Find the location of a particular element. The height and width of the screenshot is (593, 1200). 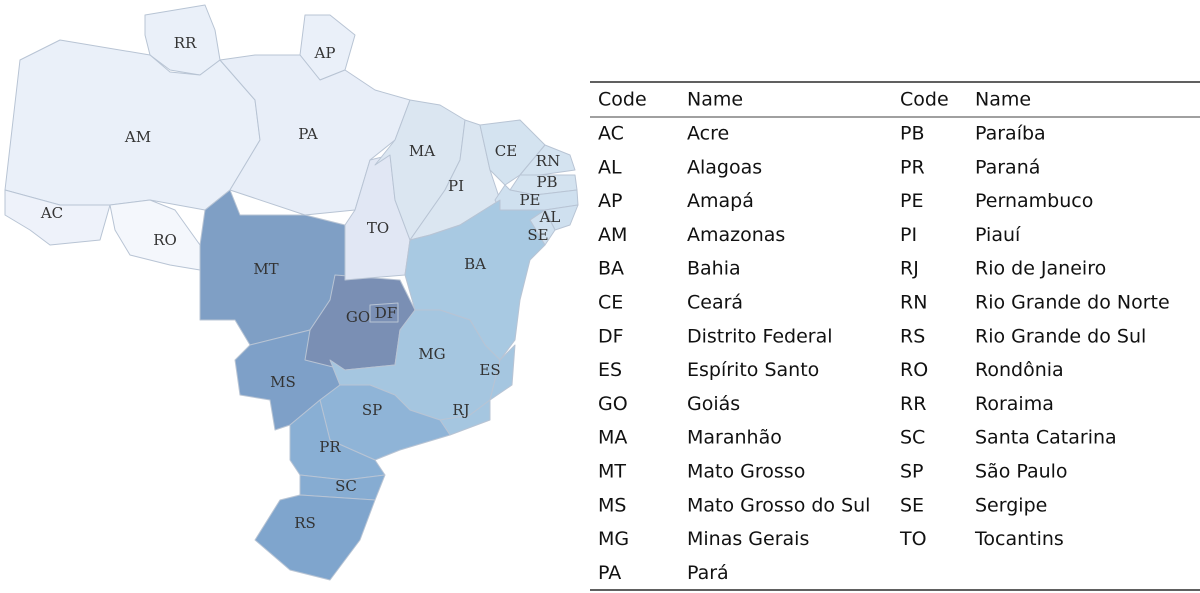

table-cell: Piauí is located at coordinates (998, 235).